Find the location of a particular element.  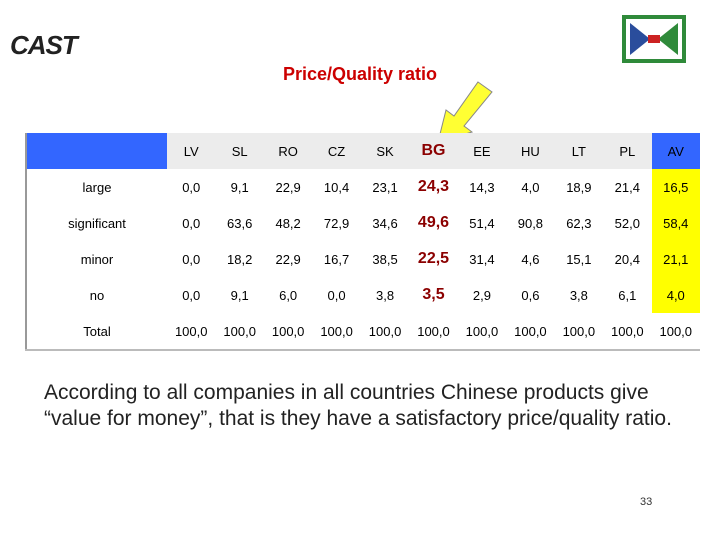

logo-graphic is located at coordinates (654, 39).